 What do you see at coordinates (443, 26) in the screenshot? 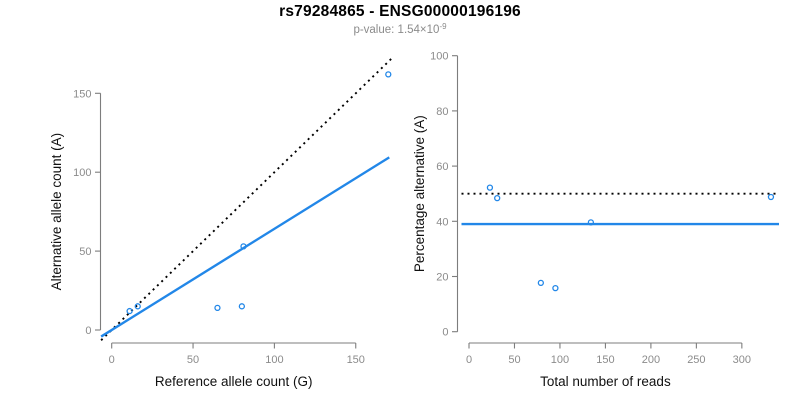
I see `pvalue-exponent: -9` at bounding box center [443, 26].